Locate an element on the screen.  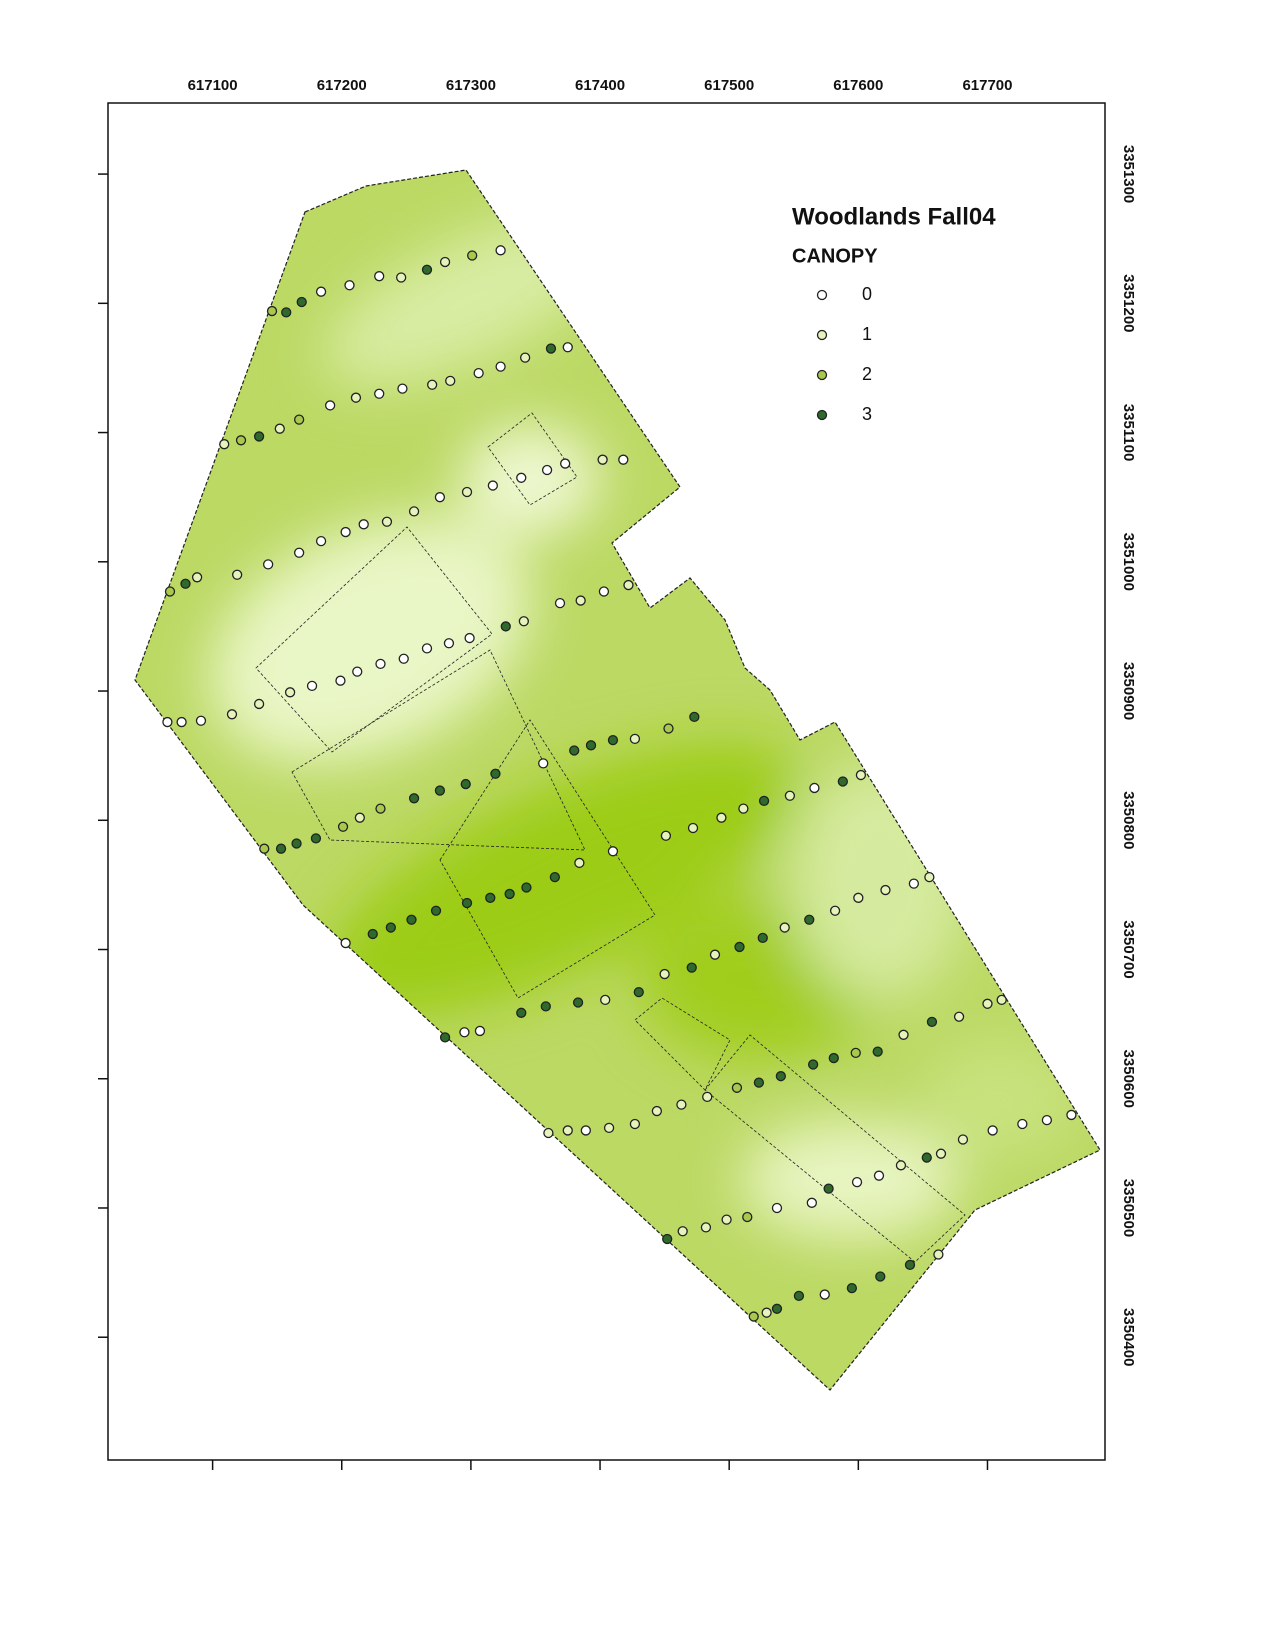
legend-label: 1 is located at coordinates (867, 334).